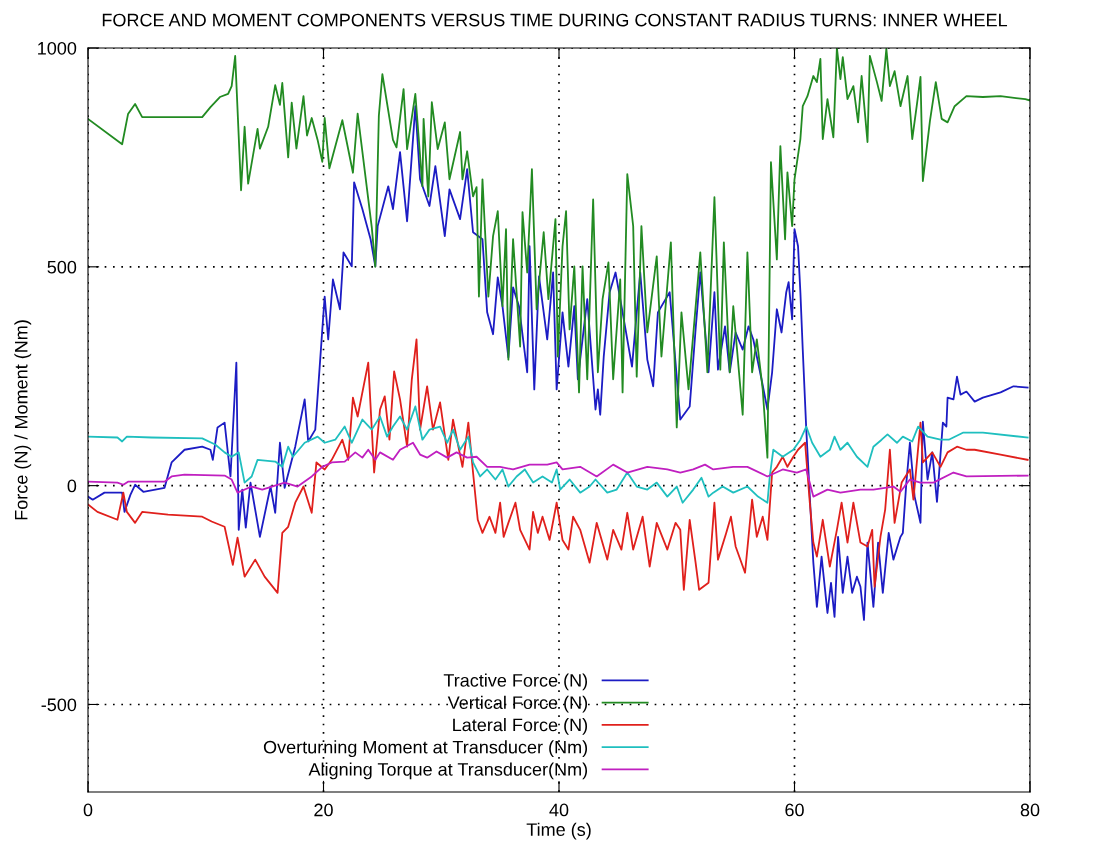 The width and height of the screenshot is (1109, 856). What do you see at coordinates (520, 726) in the screenshot?
I see `legend-label: Lateral Force (N)` at bounding box center [520, 726].